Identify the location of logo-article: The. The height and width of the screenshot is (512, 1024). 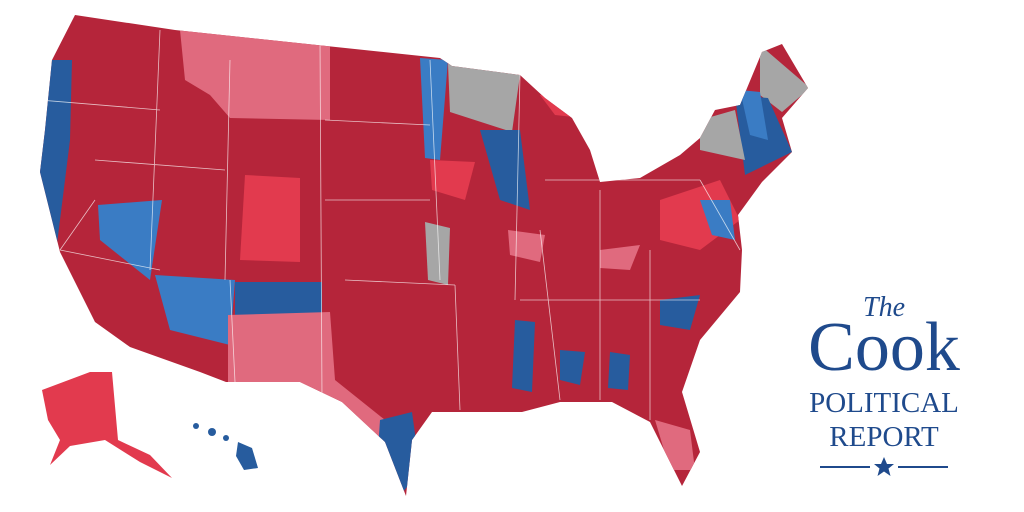
(884, 307).